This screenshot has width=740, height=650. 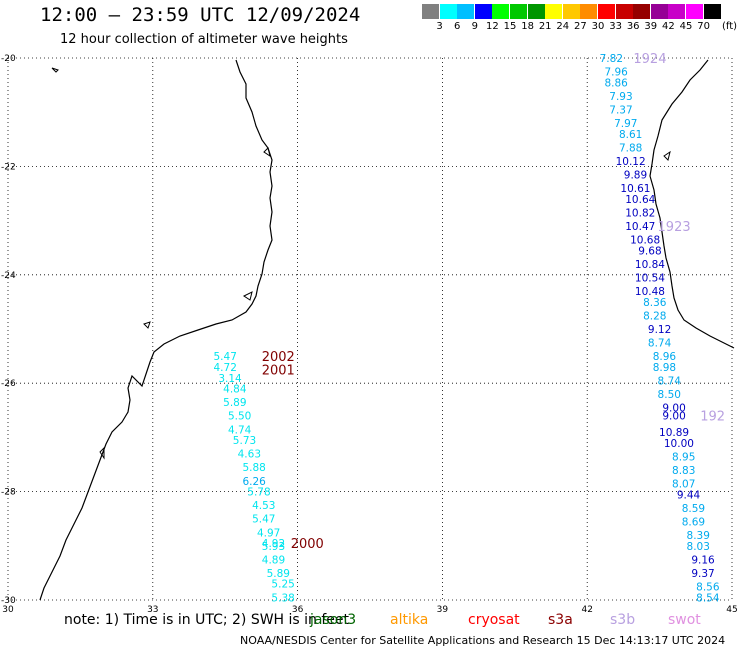 I want to click on wave-height-value: 9.44, so click(x=689, y=495).